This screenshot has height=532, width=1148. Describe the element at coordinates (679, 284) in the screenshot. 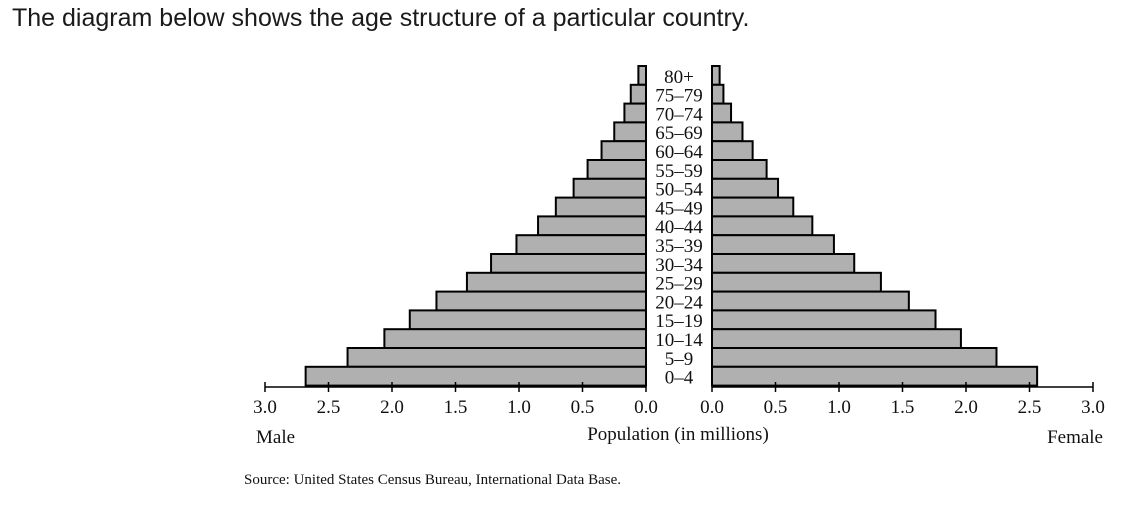

I see `age-group-label: 25–29` at that location.